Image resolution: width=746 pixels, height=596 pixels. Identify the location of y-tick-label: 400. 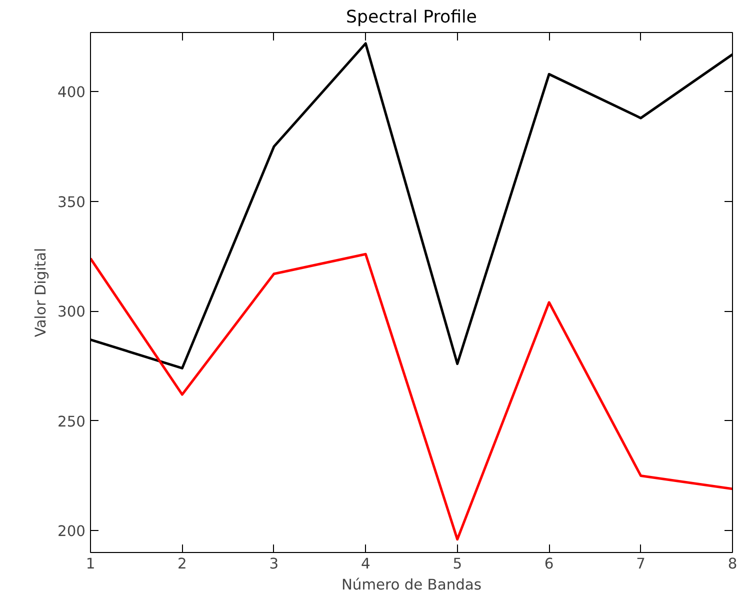
(72, 93).